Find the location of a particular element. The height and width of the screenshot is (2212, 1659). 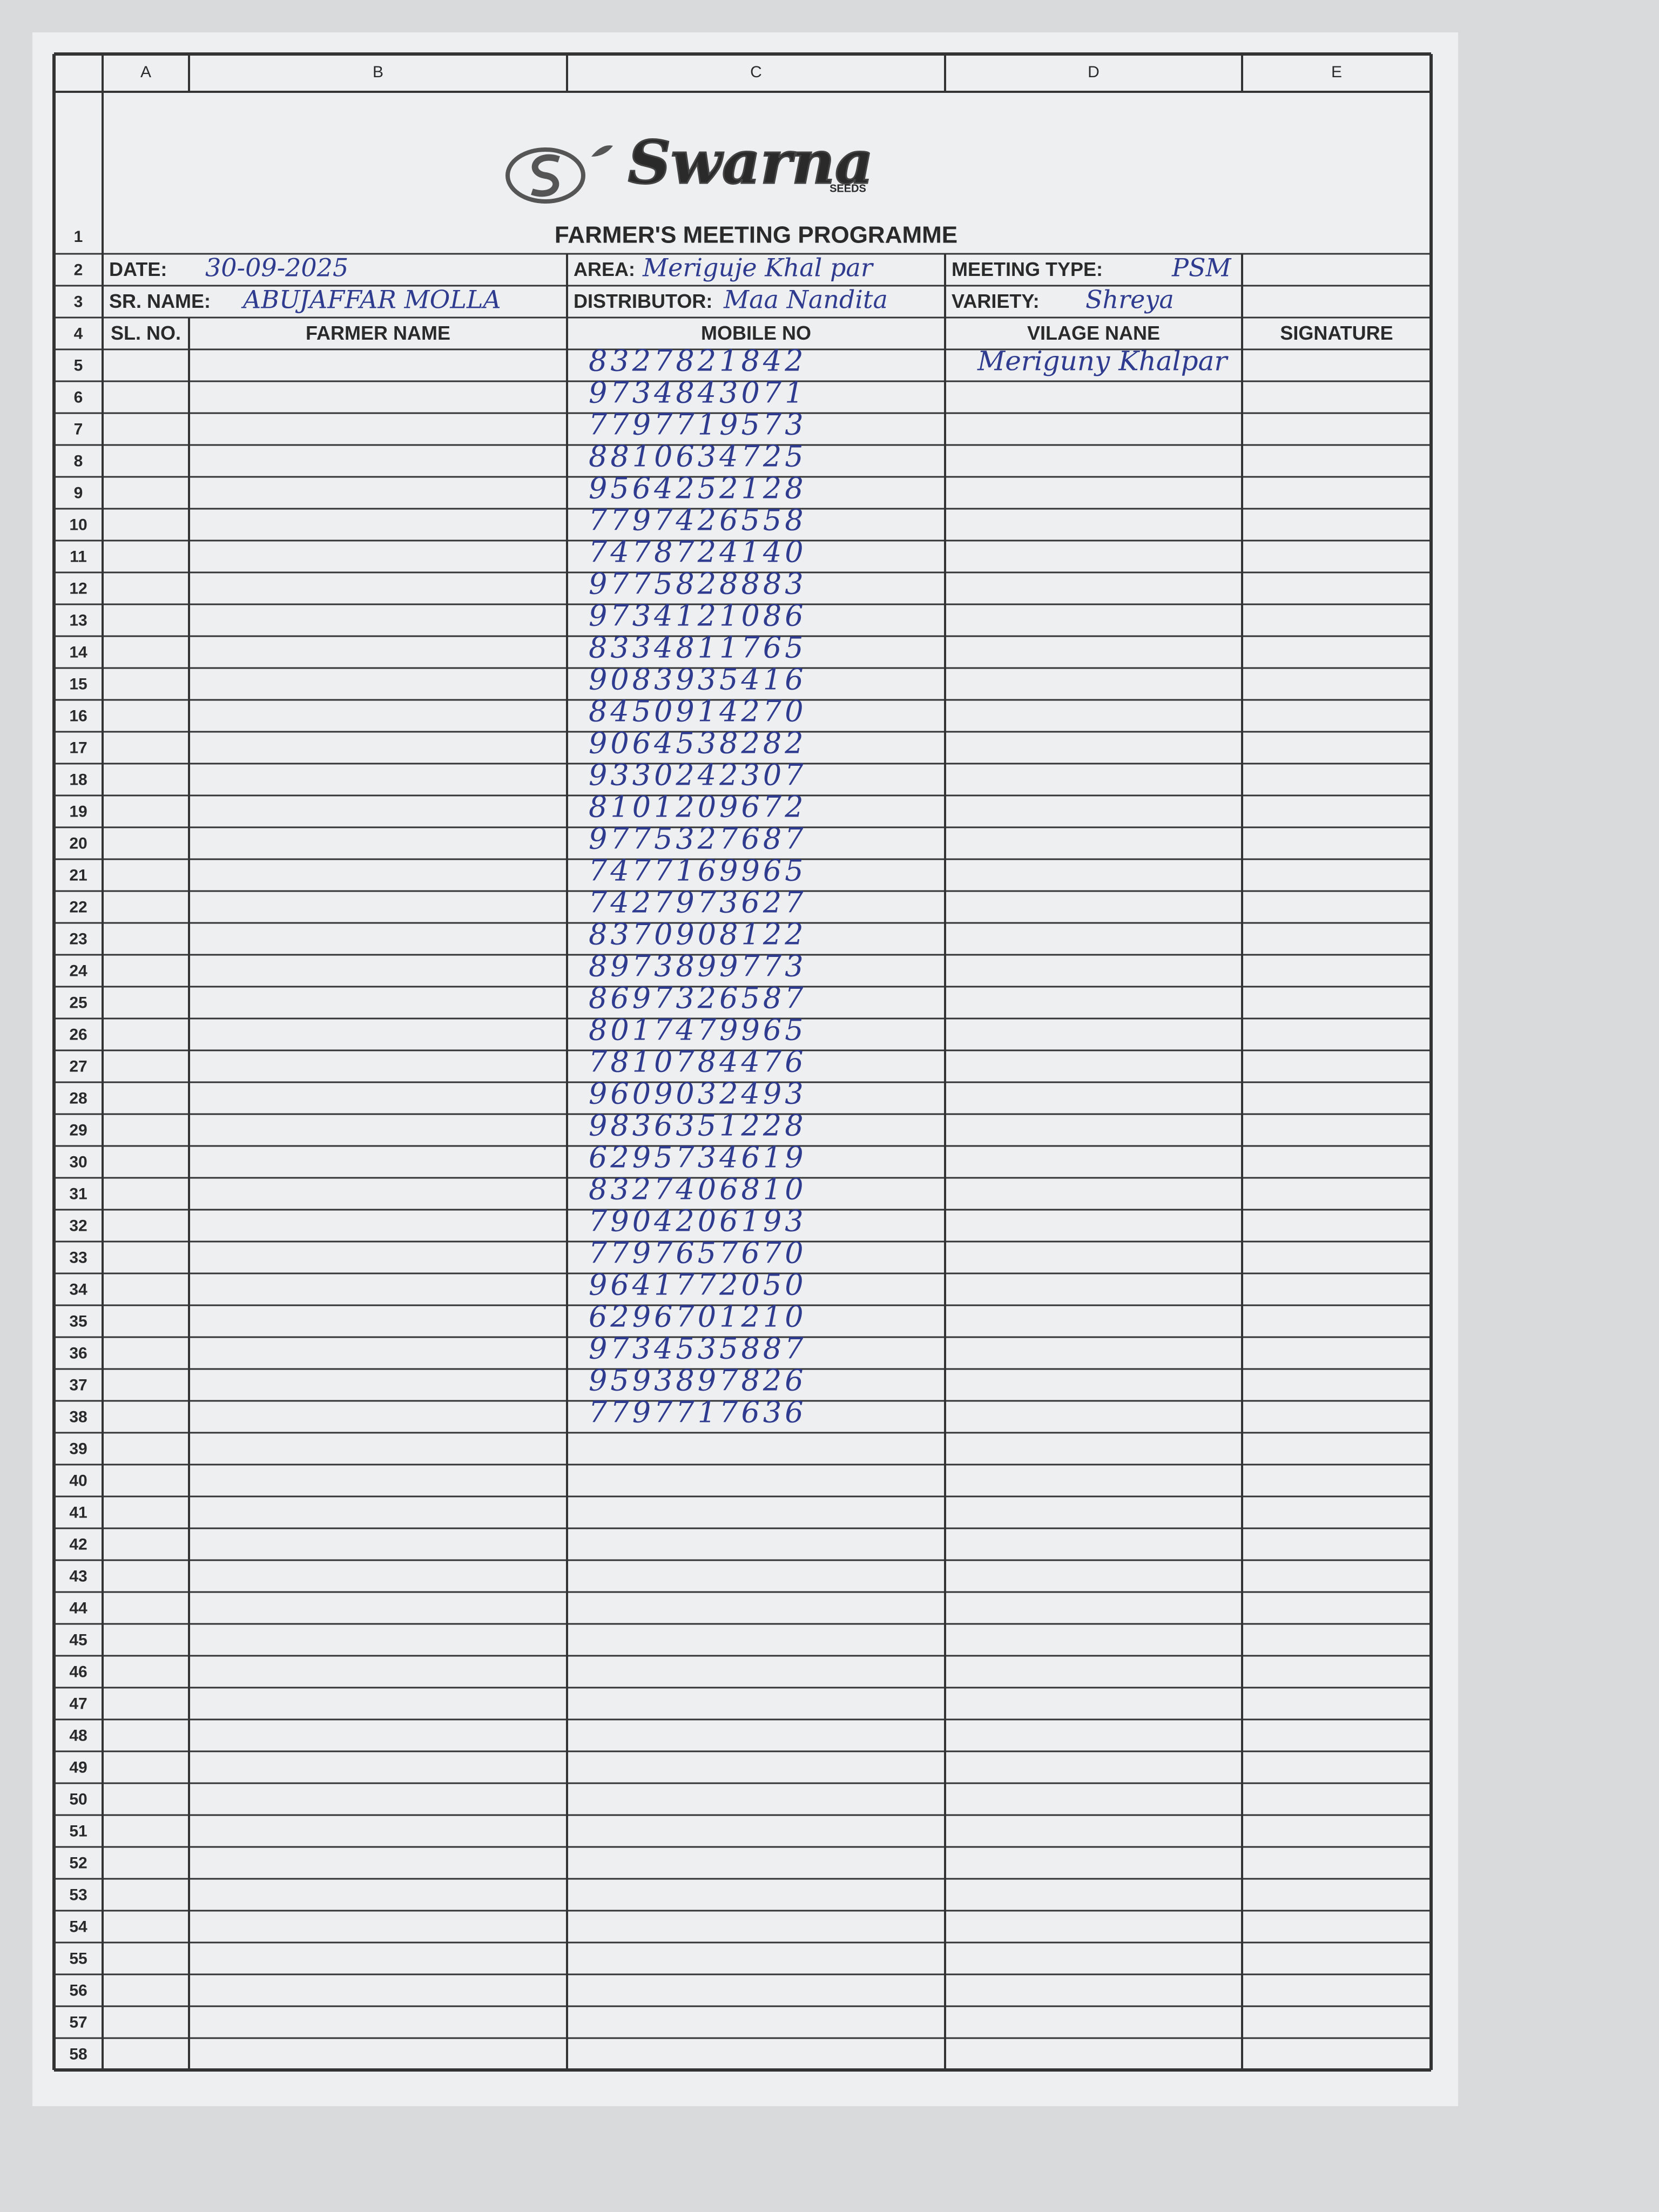

field-label: VARIETY: is located at coordinates (996, 301).